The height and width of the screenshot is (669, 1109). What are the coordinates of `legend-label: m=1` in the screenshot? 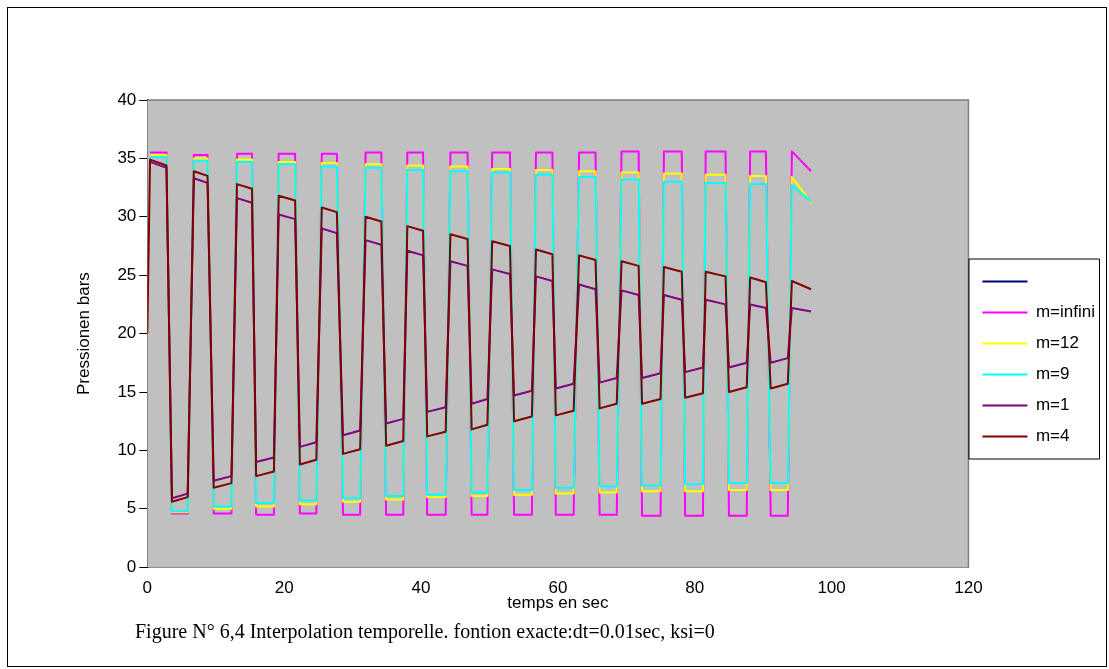 It's located at (1052, 405).